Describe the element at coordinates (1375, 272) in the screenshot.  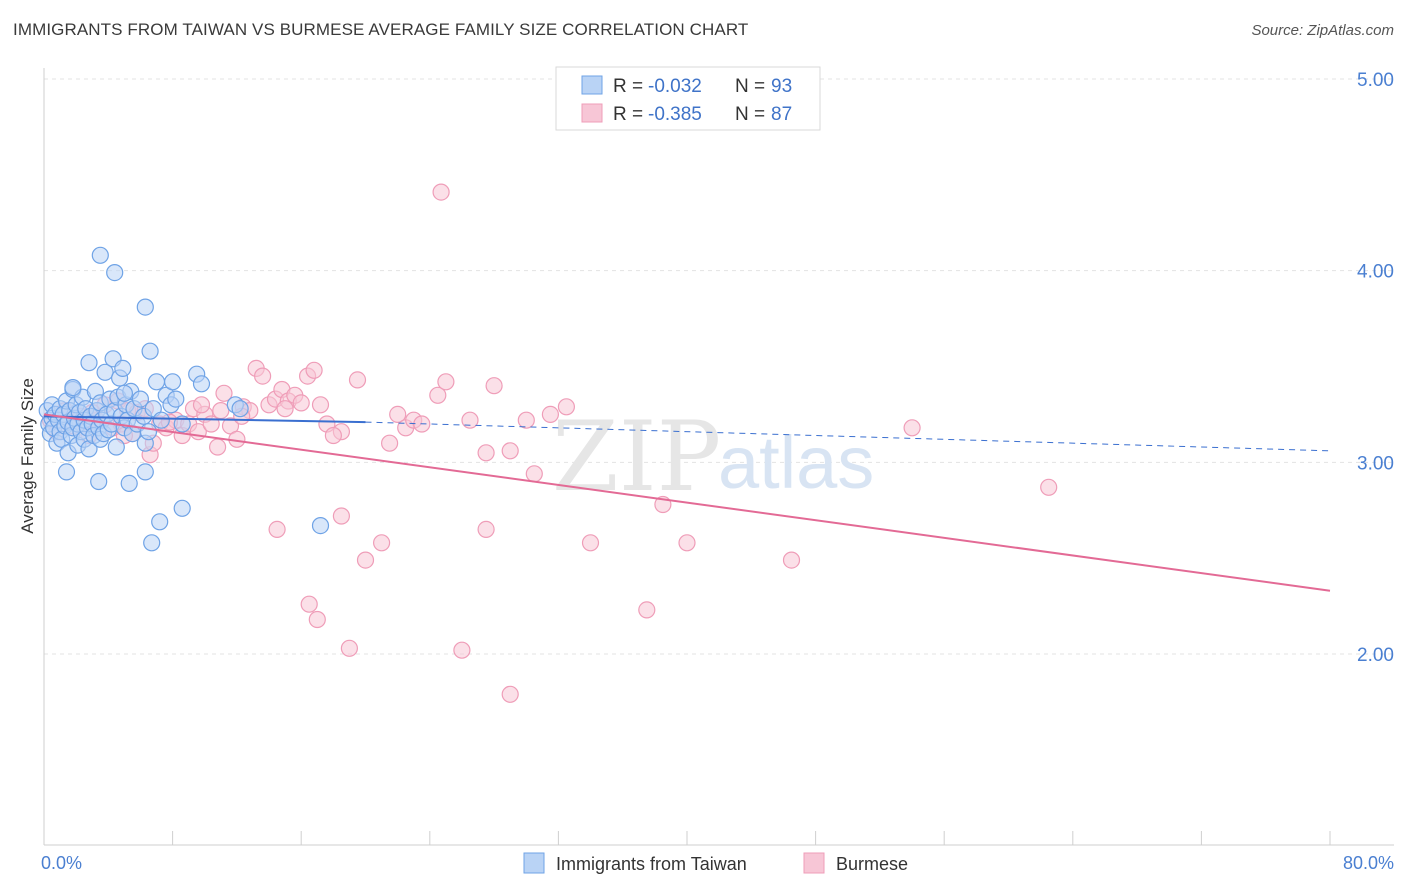
I see `y-tick-label: 4.00` at that location.